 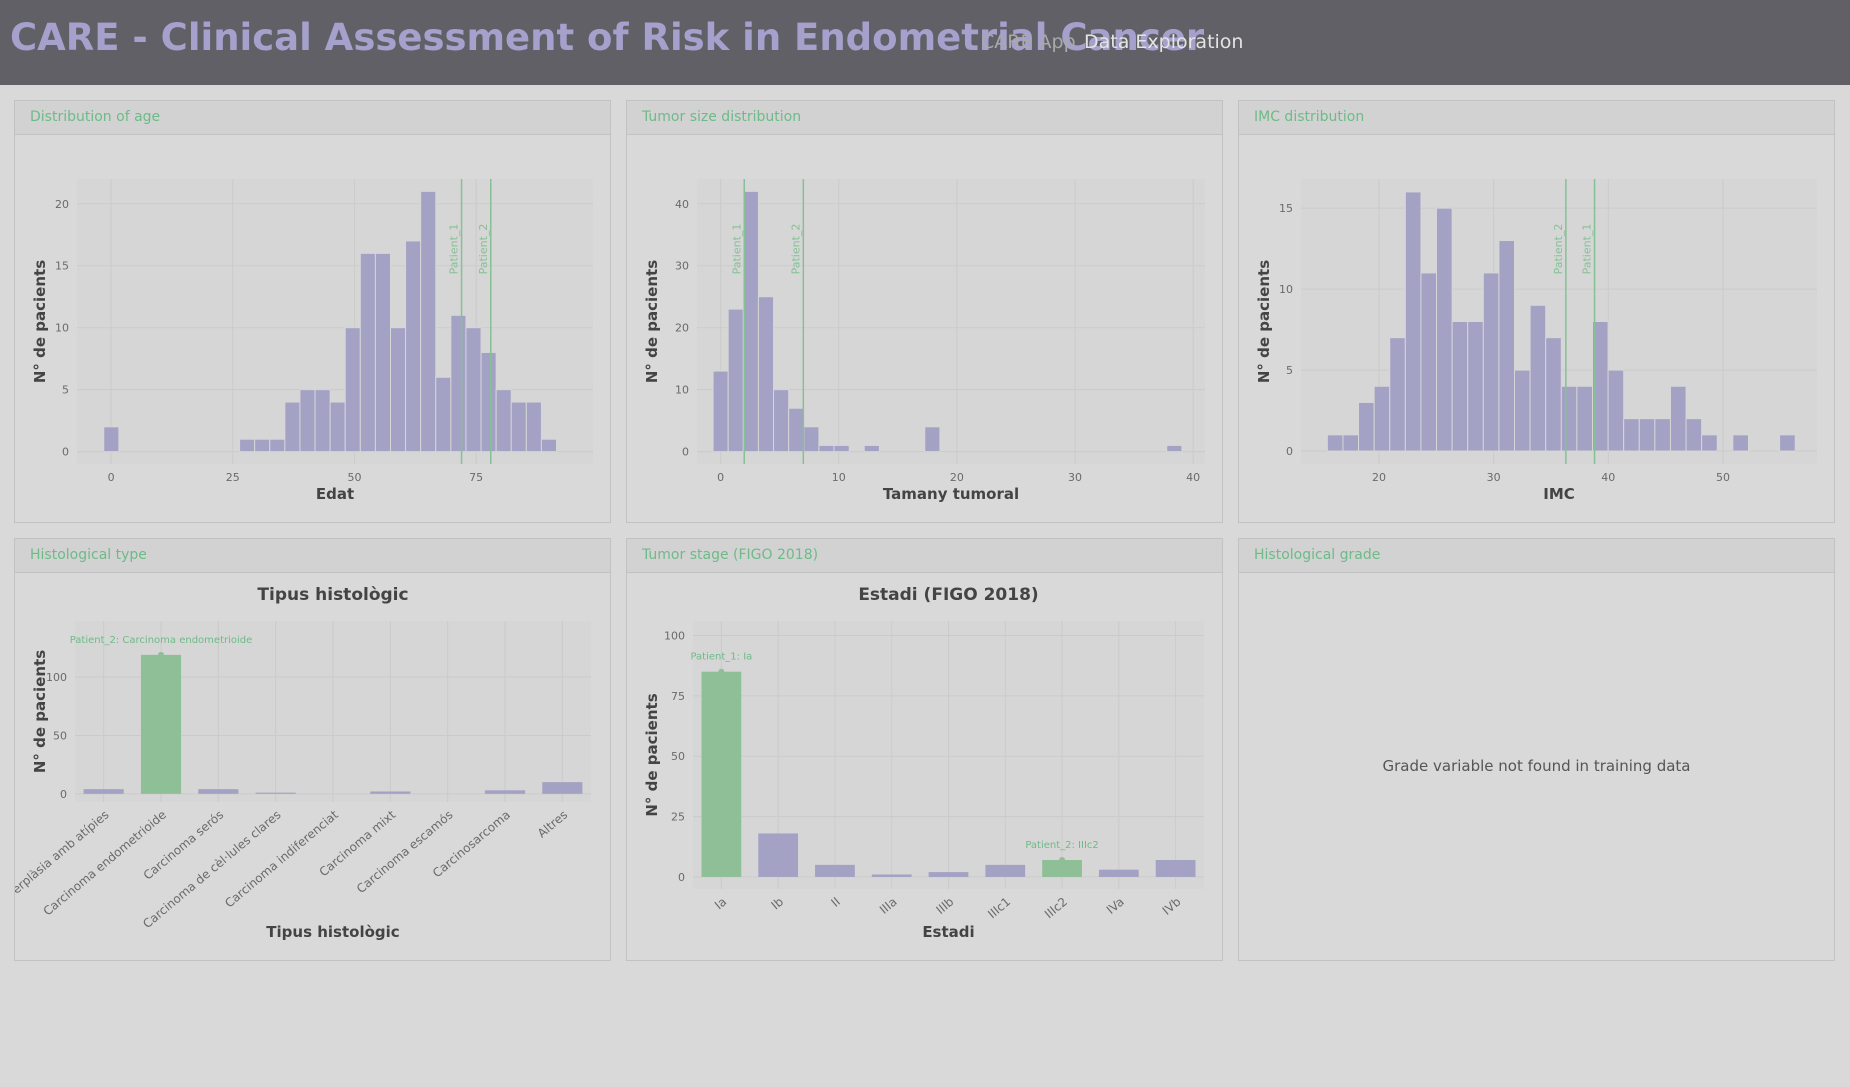 What do you see at coordinates (332, 595) in the screenshot?
I see `chart-title: Tipus histològic` at bounding box center [332, 595].